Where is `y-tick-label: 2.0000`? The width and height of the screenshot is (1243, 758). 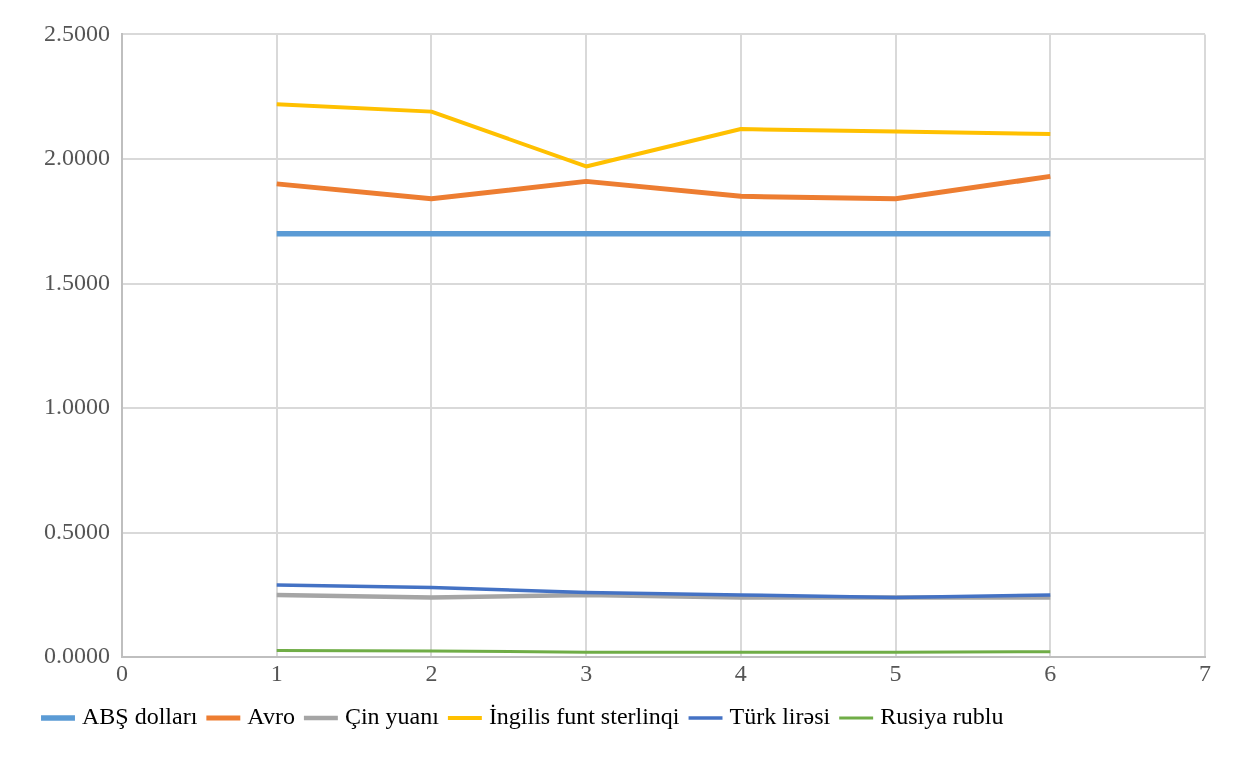
y-tick-label: 2.0000 is located at coordinates (77, 157).